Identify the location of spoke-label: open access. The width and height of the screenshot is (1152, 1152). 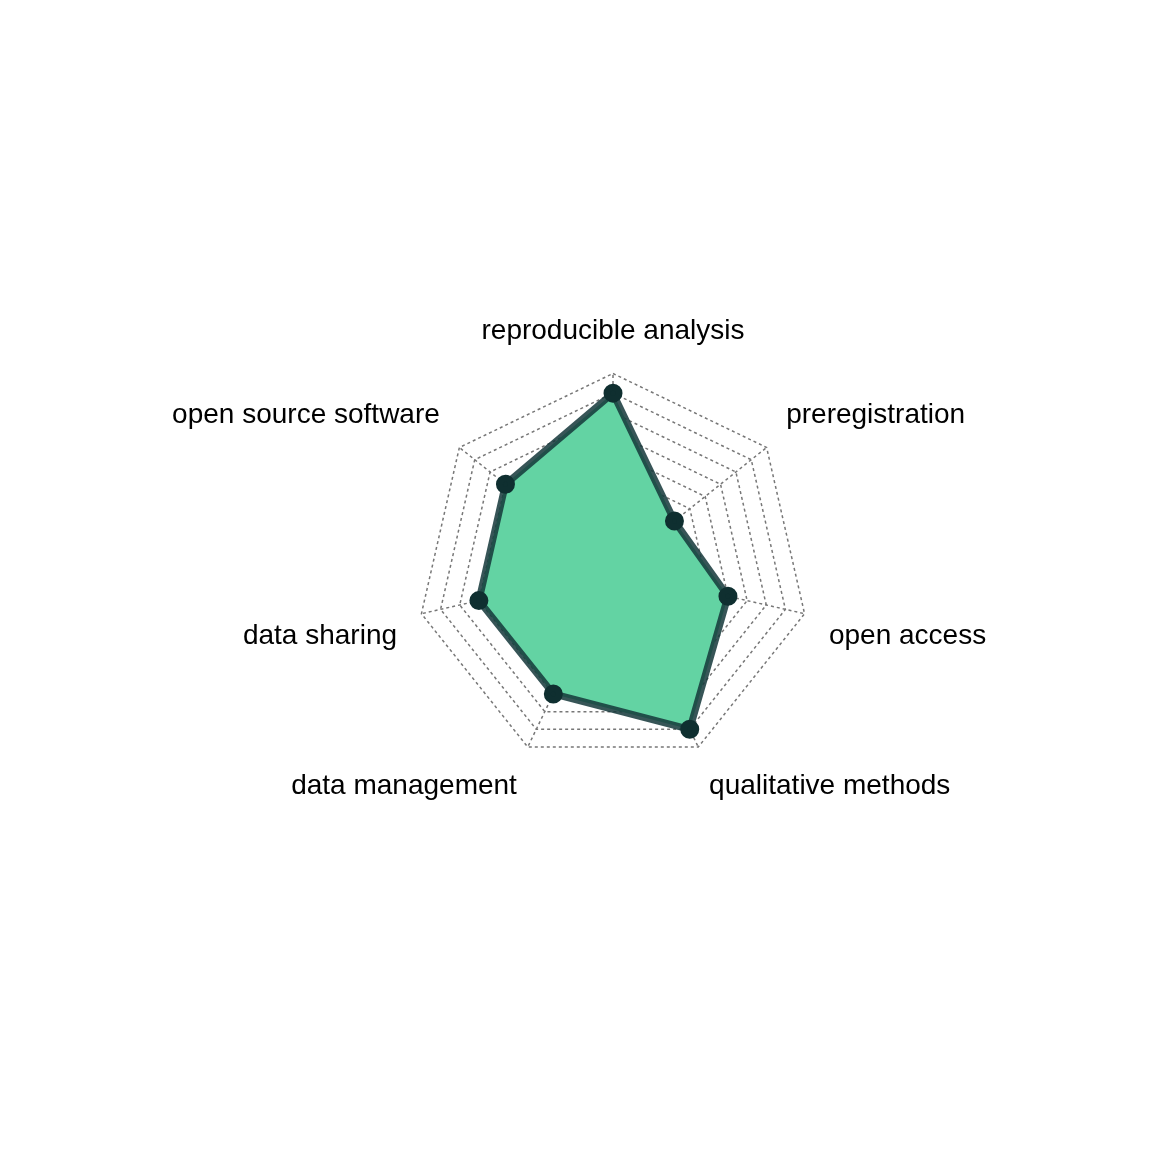
(907, 634).